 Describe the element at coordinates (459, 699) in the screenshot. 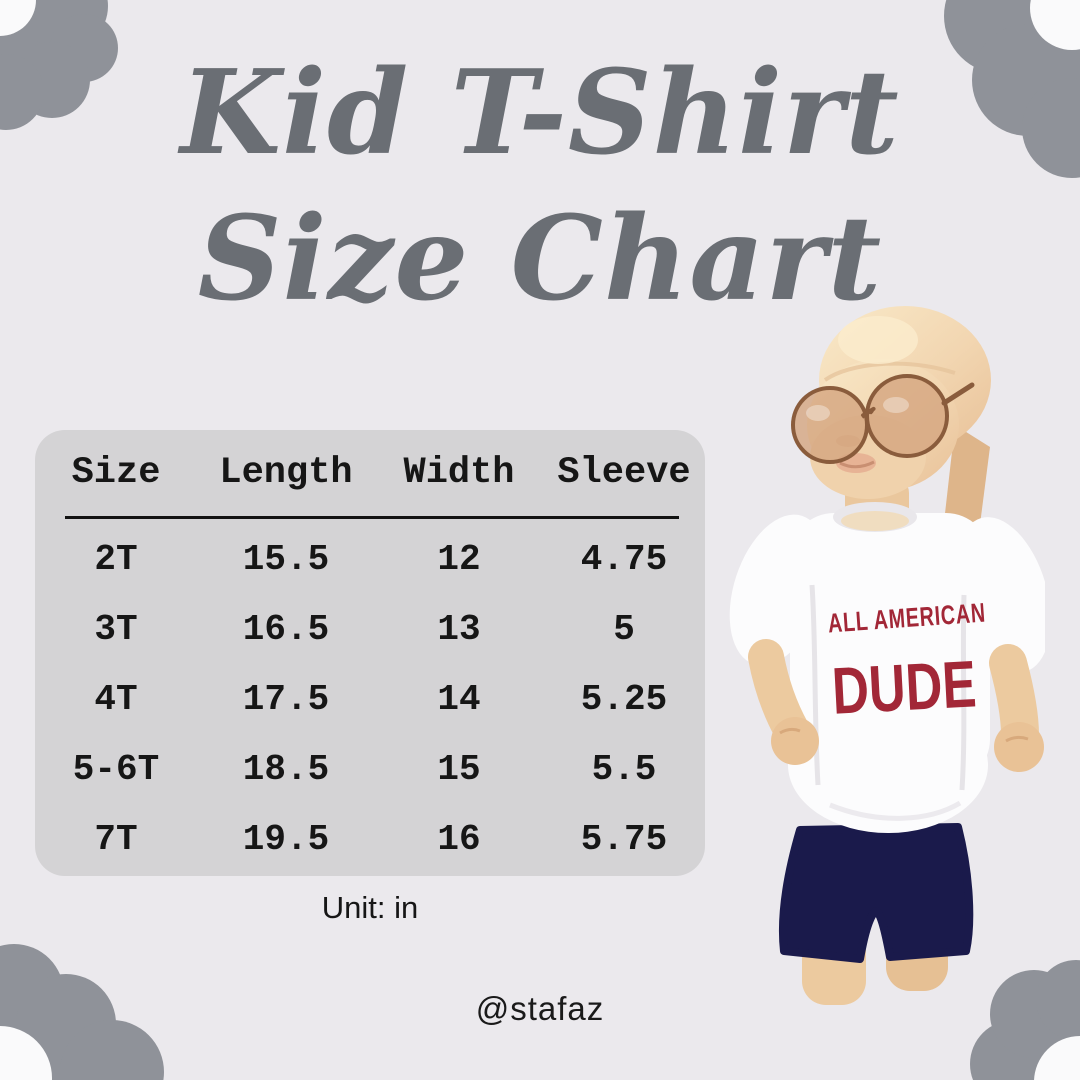

I see `table-cell: 14` at that location.